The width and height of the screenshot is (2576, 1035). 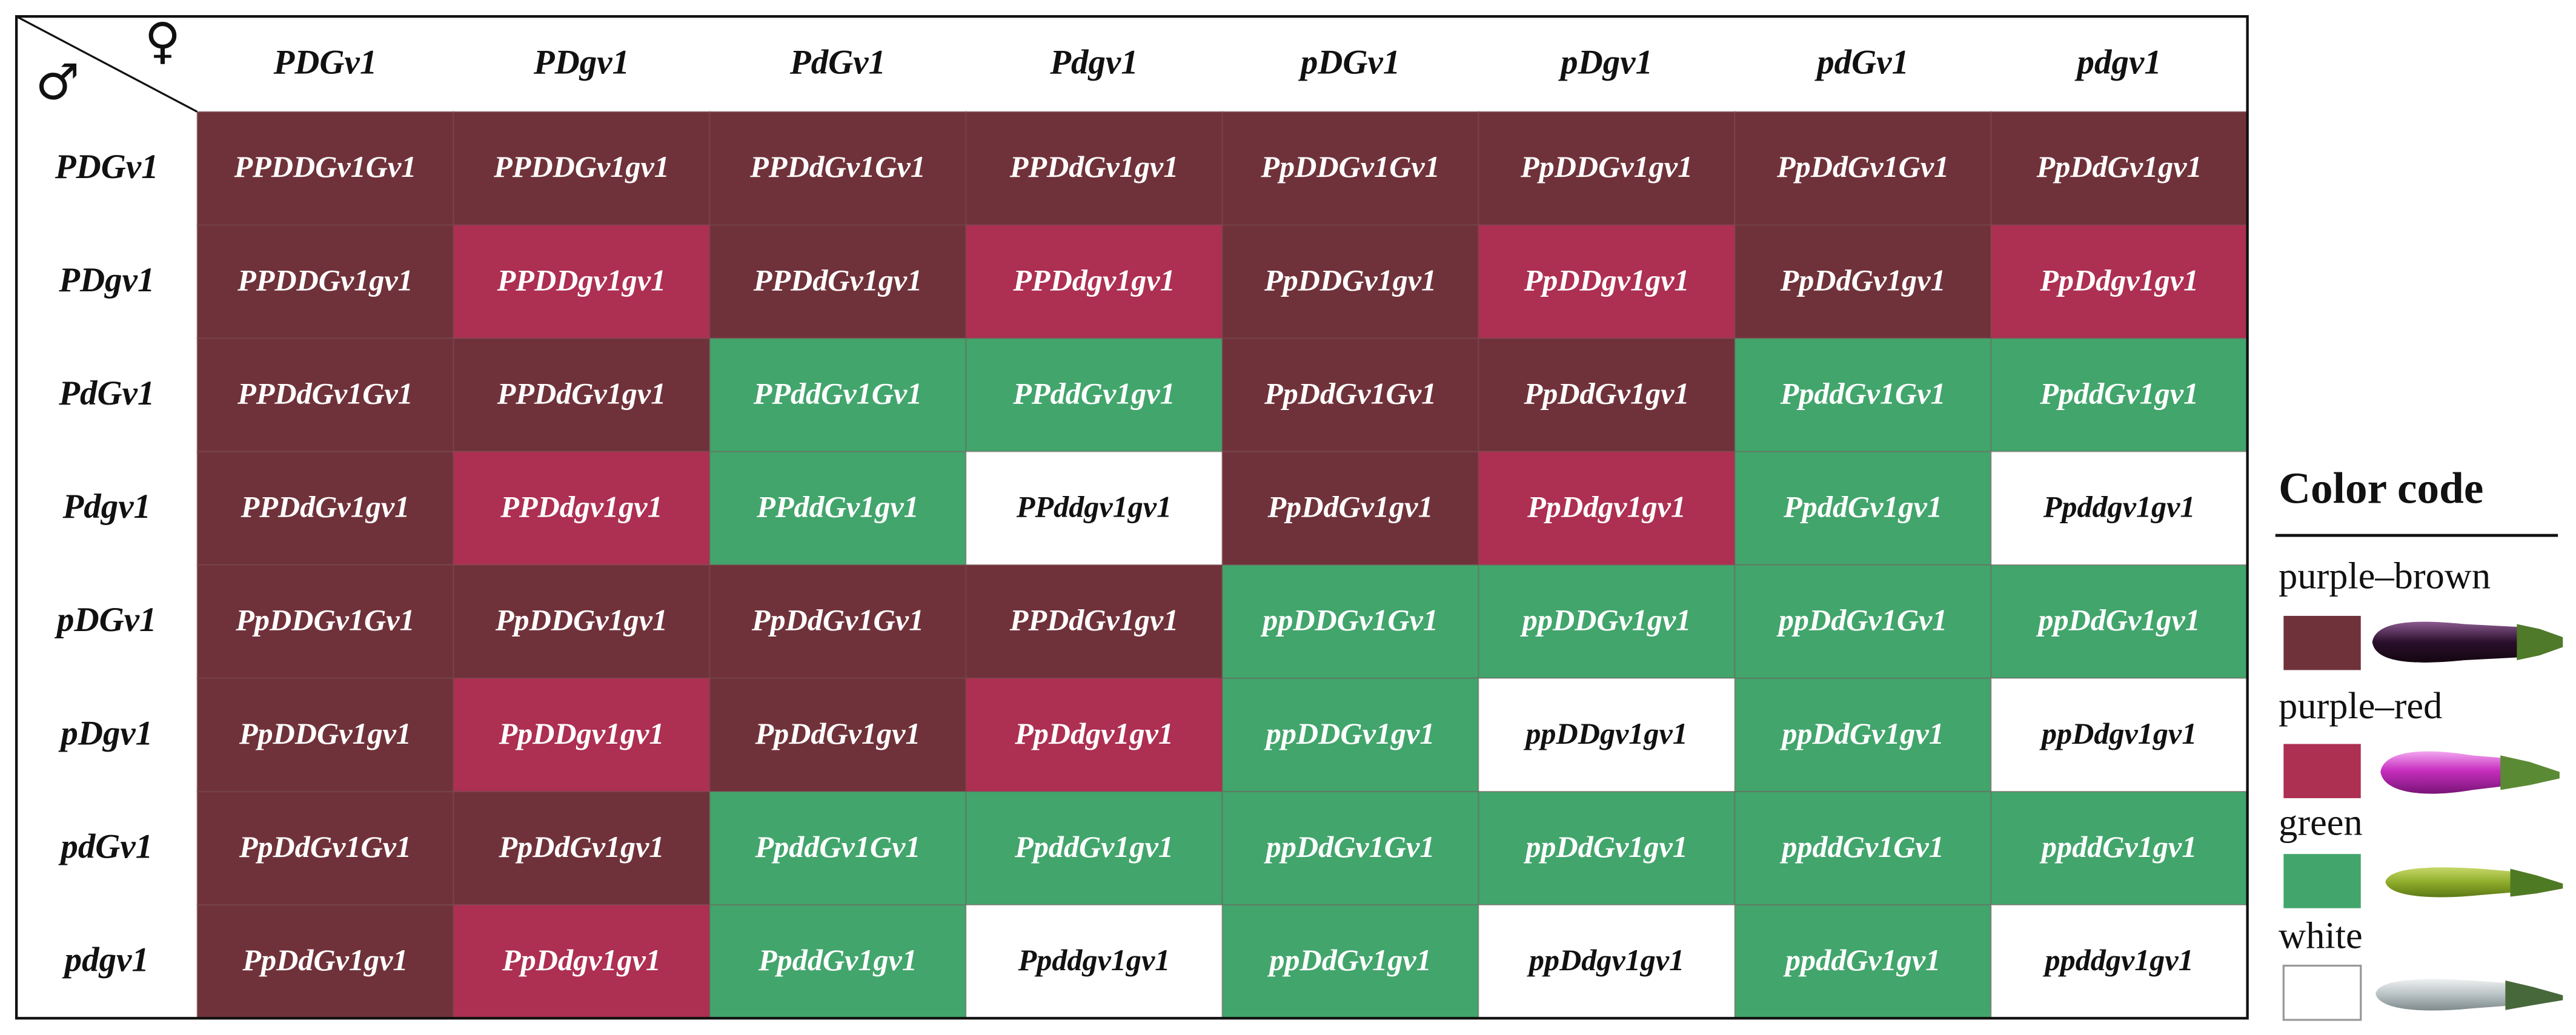 What do you see at coordinates (2467, 642) in the screenshot?
I see `eggplant-purple-brown` at bounding box center [2467, 642].